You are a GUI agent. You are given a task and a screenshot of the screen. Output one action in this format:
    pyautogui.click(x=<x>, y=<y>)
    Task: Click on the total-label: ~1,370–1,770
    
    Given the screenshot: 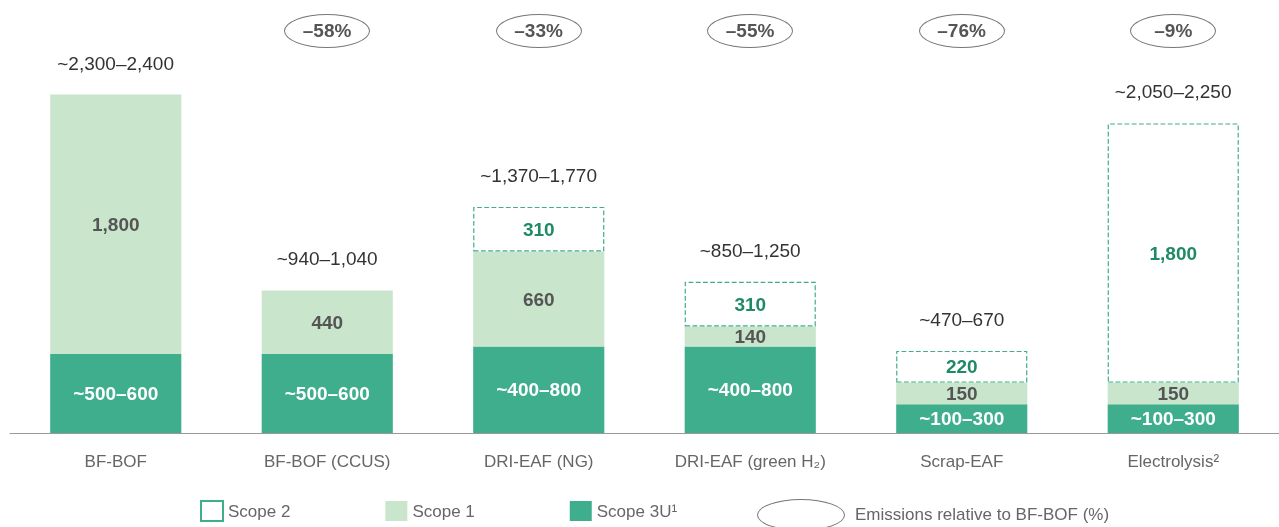 What is the action you would take?
    pyautogui.click(x=539, y=175)
    